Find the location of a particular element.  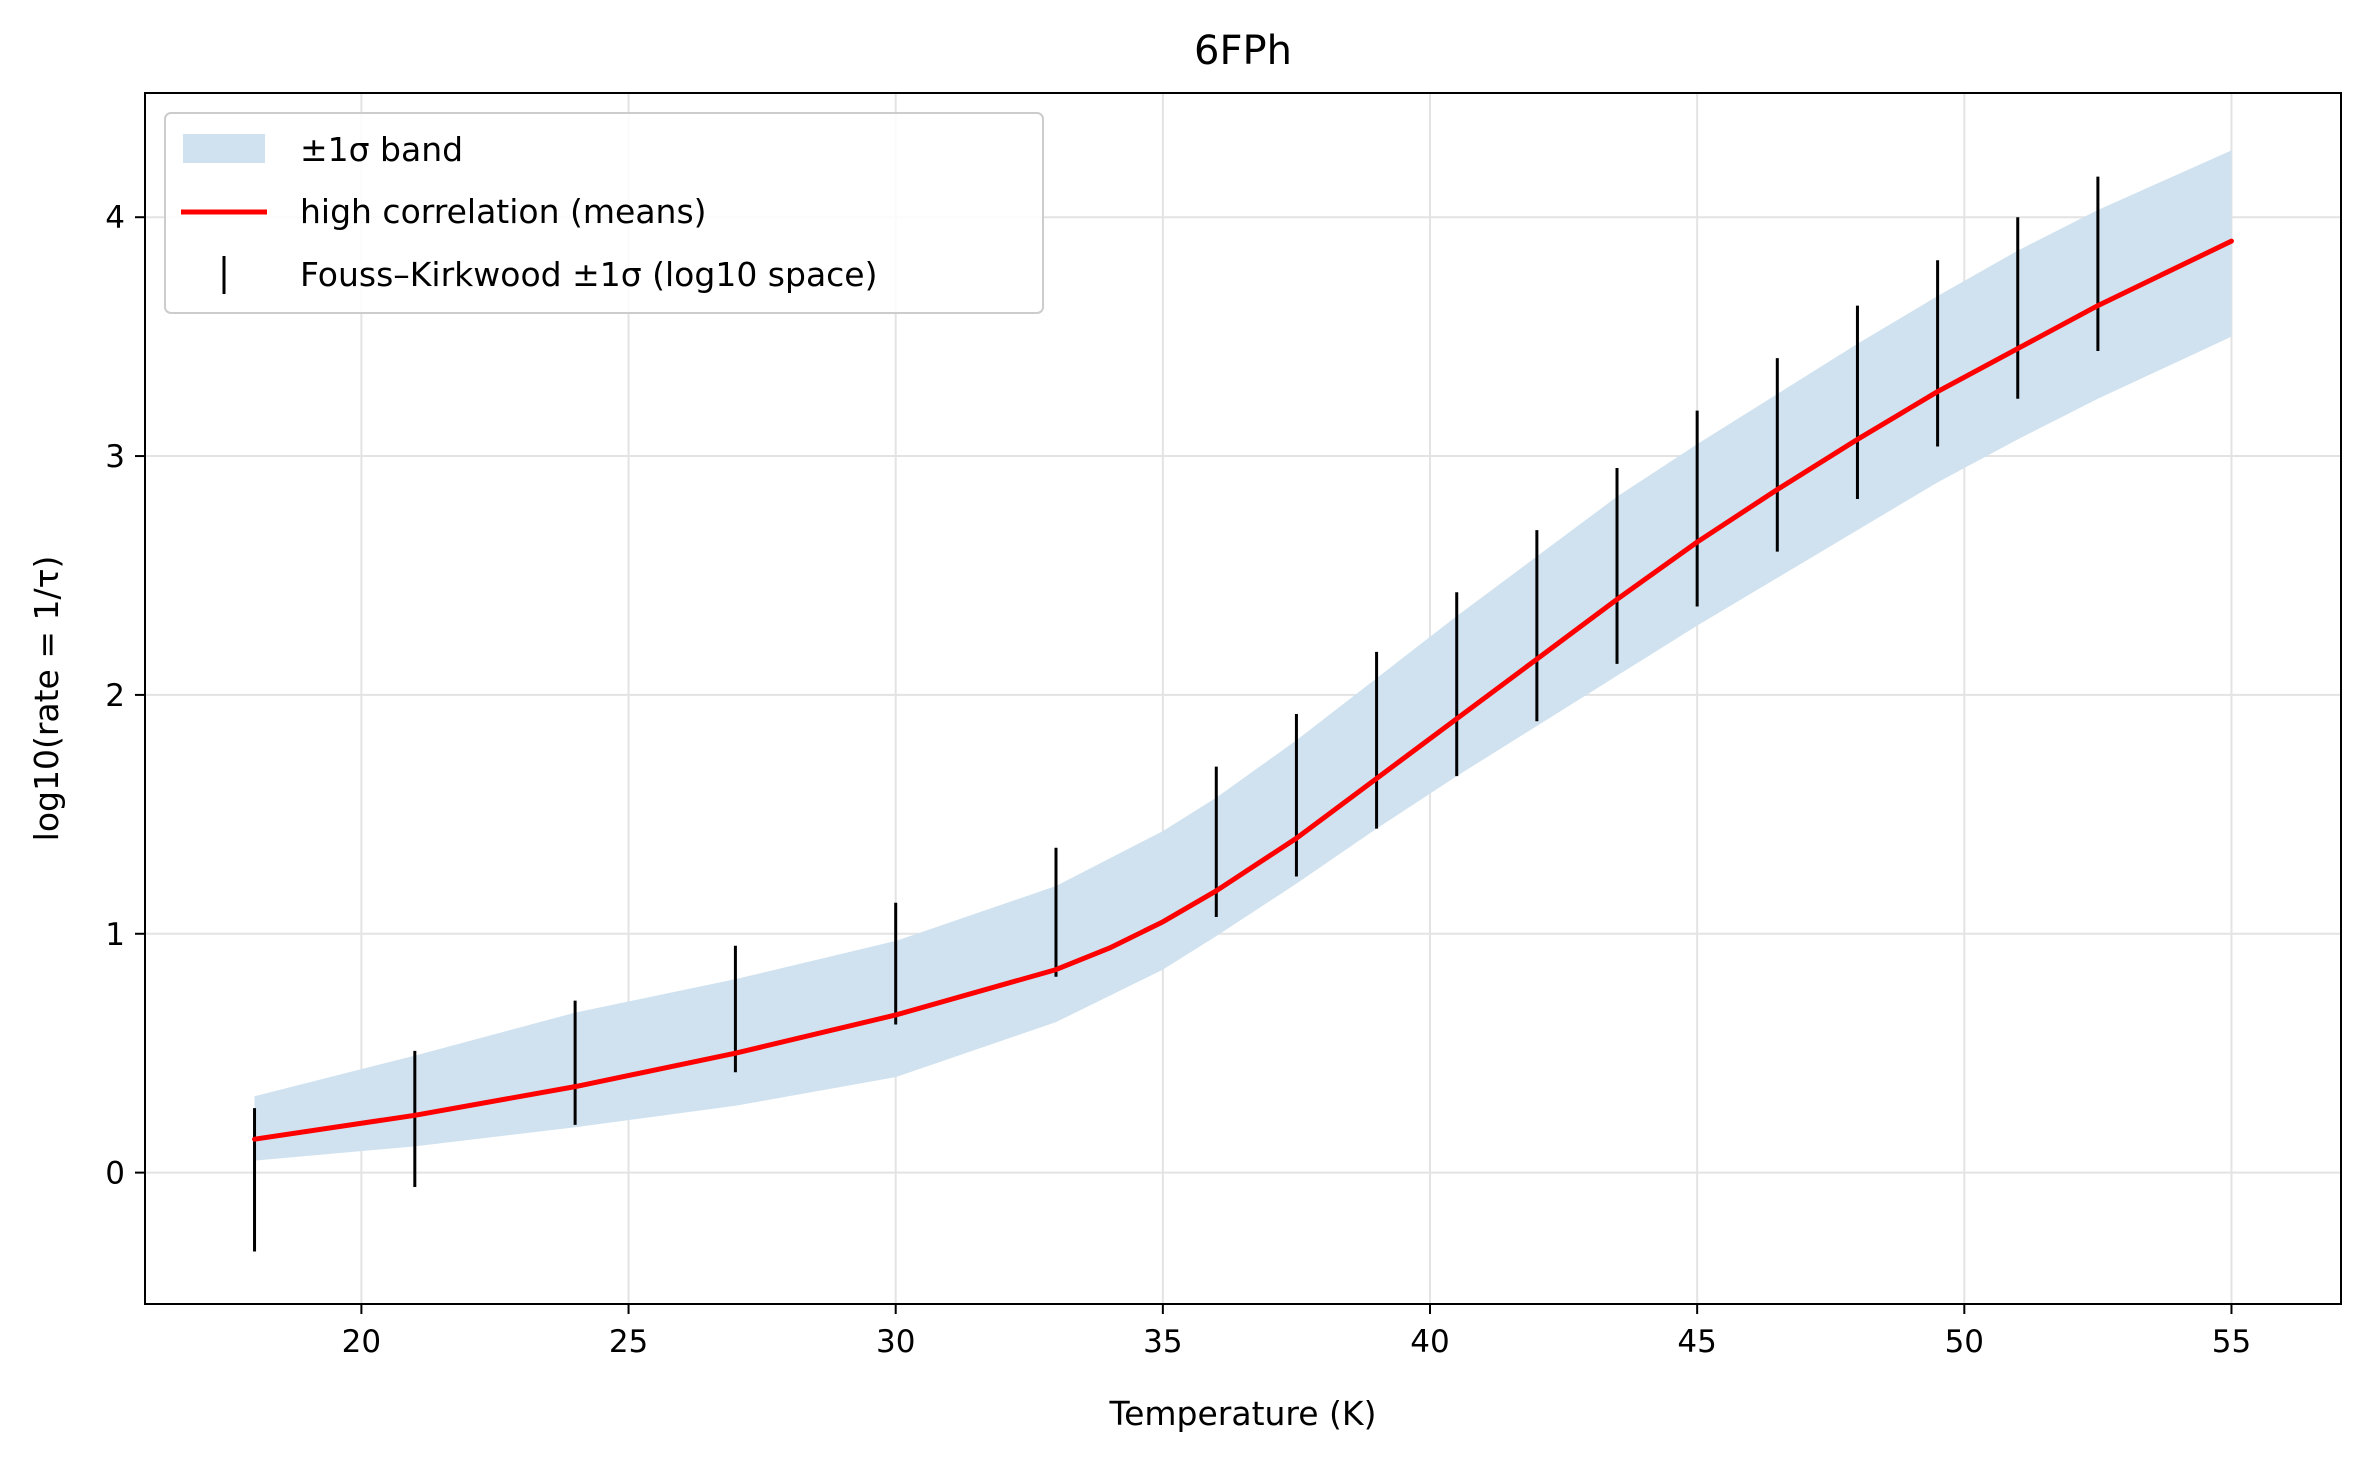

legend-label-line: high correlation (means) is located at coordinates (503, 211).